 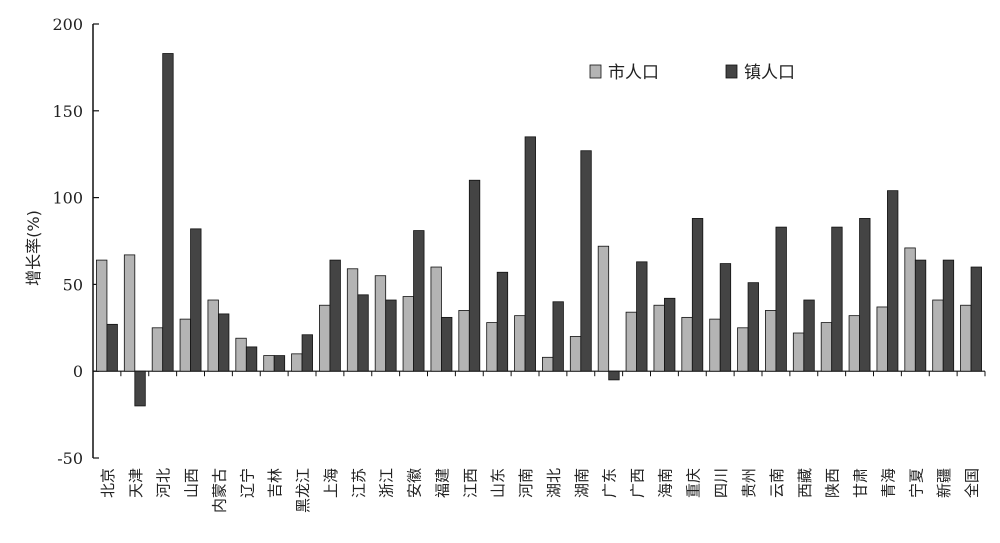 What do you see at coordinates (749, 483) in the screenshot?
I see `category-label: 贵州` at bounding box center [749, 483].